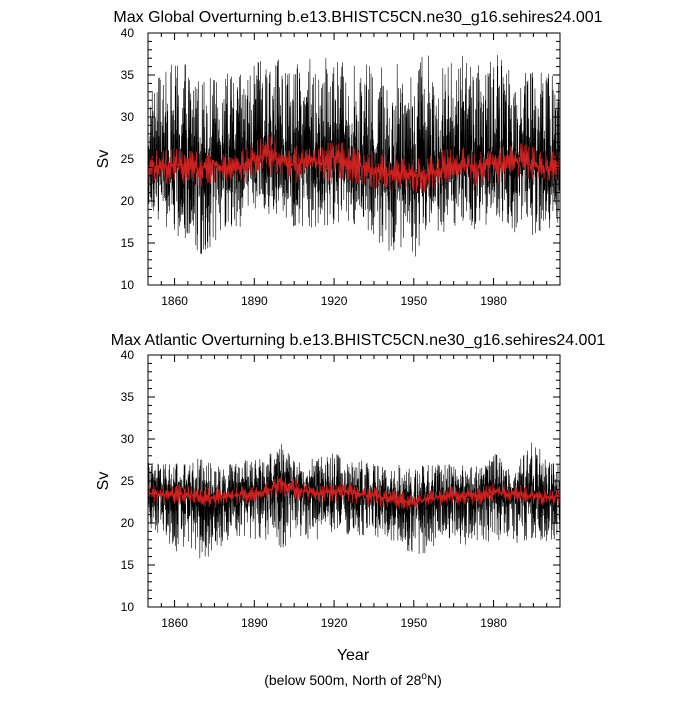 The width and height of the screenshot is (700, 705). Describe the element at coordinates (353, 655) in the screenshot. I see `x-axis-label: Year` at that location.